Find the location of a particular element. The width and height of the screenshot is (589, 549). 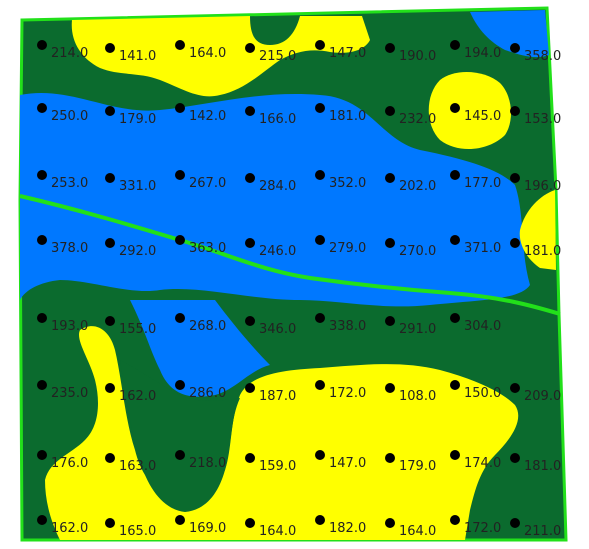

sample-point-label: 190.0 is located at coordinates (417, 56).